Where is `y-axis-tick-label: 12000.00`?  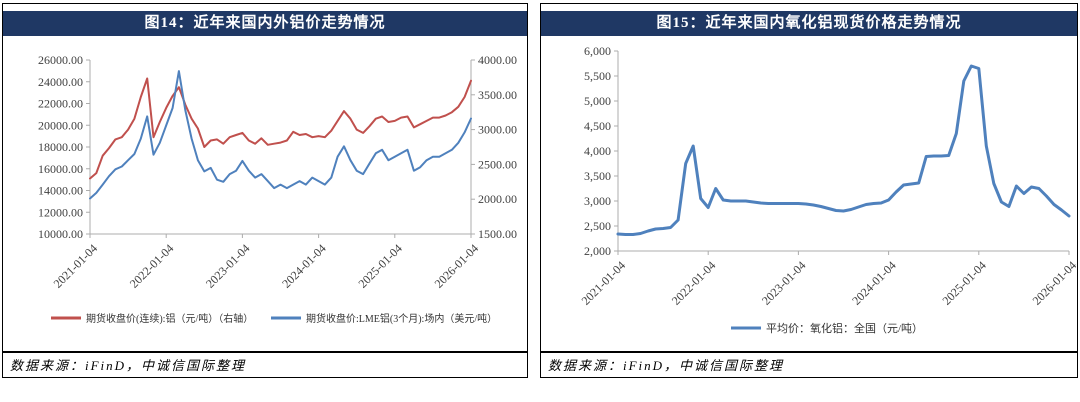
y-axis-tick-label: 12000.00 is located at coordinates (60, 212).